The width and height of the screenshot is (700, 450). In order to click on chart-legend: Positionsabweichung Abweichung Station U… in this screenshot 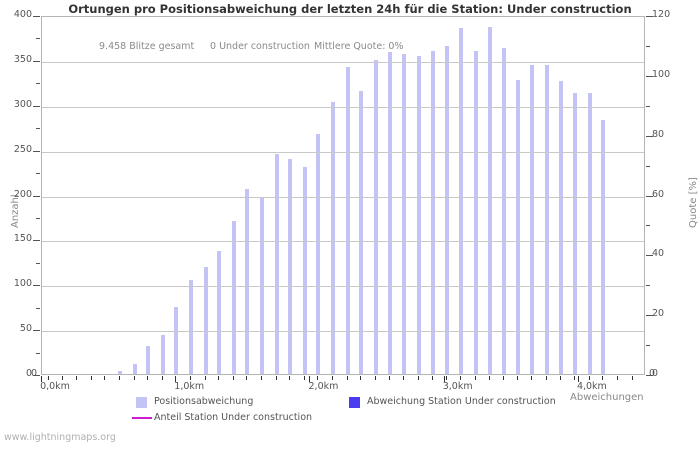, I will do `click(350, 414)`.